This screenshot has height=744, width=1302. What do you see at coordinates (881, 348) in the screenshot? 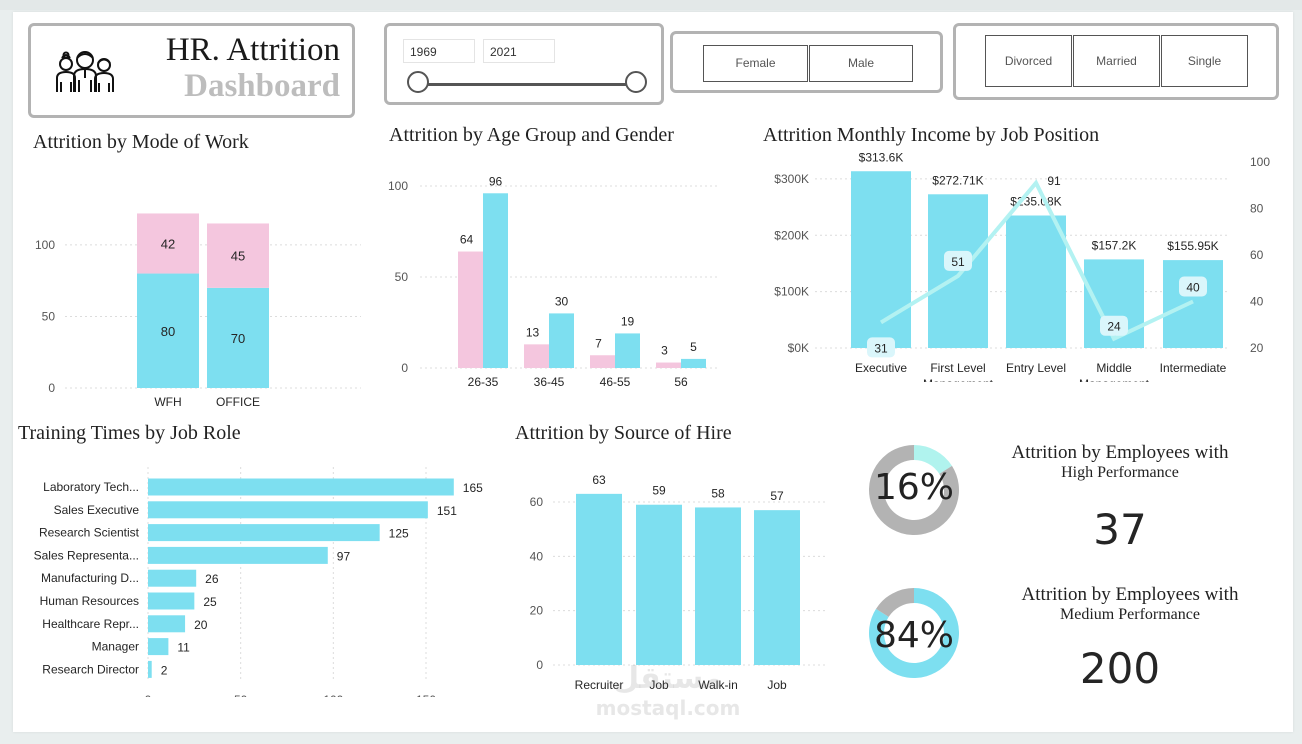
I see `line-data-label: 31` at bounding box center [881, 348].